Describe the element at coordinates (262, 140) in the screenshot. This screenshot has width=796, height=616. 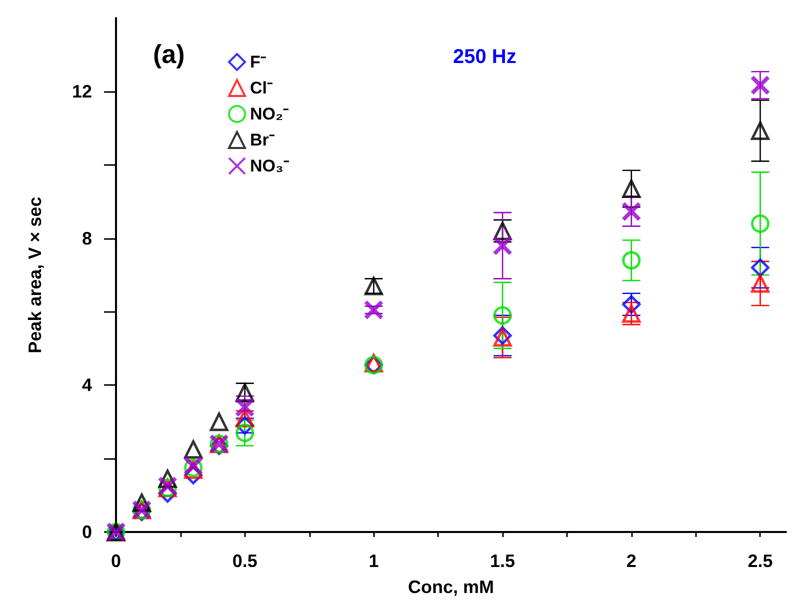
I see `legend-label: Br⁻` at that location.